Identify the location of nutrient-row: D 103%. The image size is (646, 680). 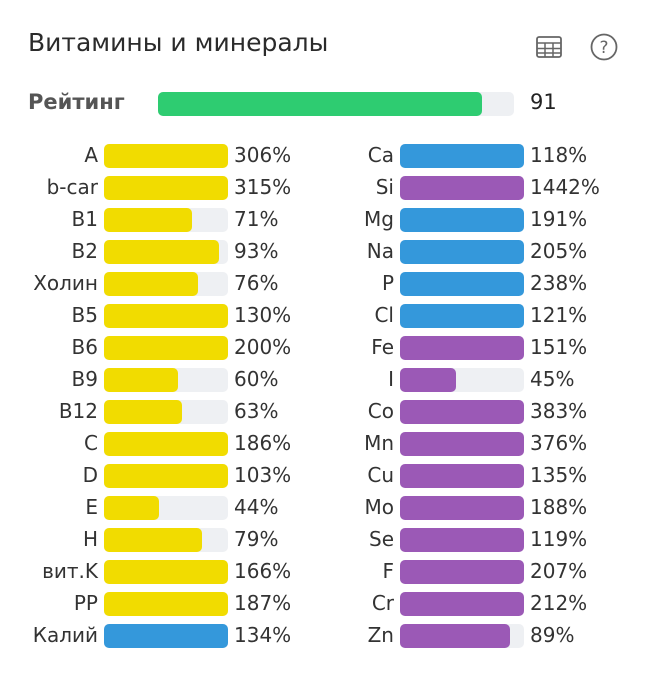
(145, 476).